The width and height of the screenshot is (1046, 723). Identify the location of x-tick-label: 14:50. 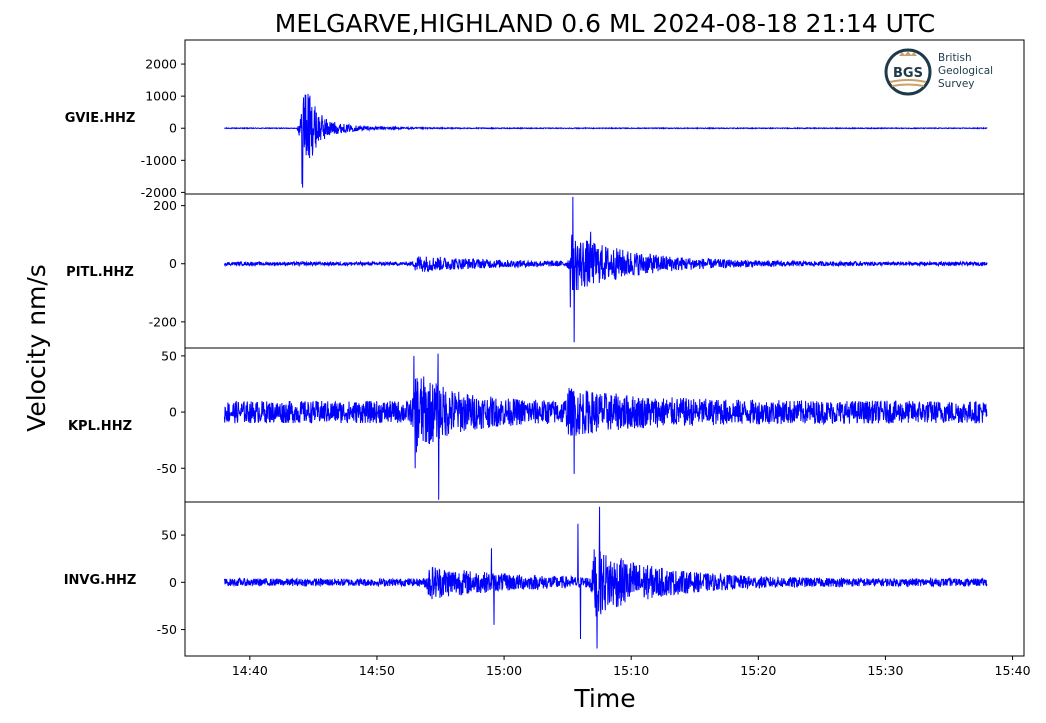
(377, 670).